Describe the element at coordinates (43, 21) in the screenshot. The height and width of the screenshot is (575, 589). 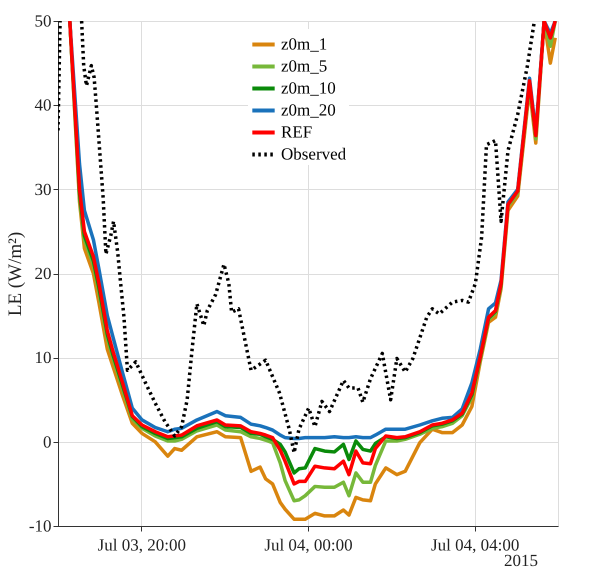
I see `y-tick-label: 50` at that location.